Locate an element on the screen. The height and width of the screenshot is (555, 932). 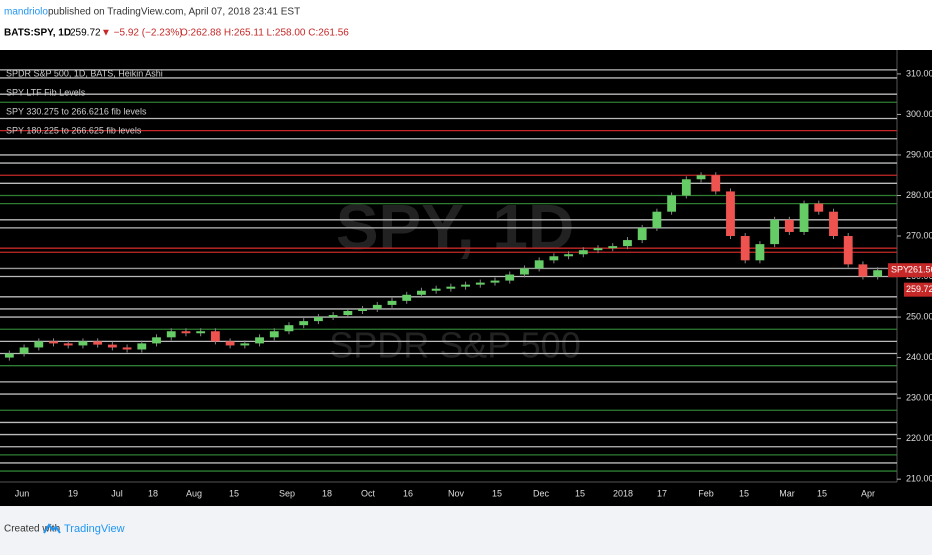
y-tick-label: 300.00 is located at coordinates (919, 114).